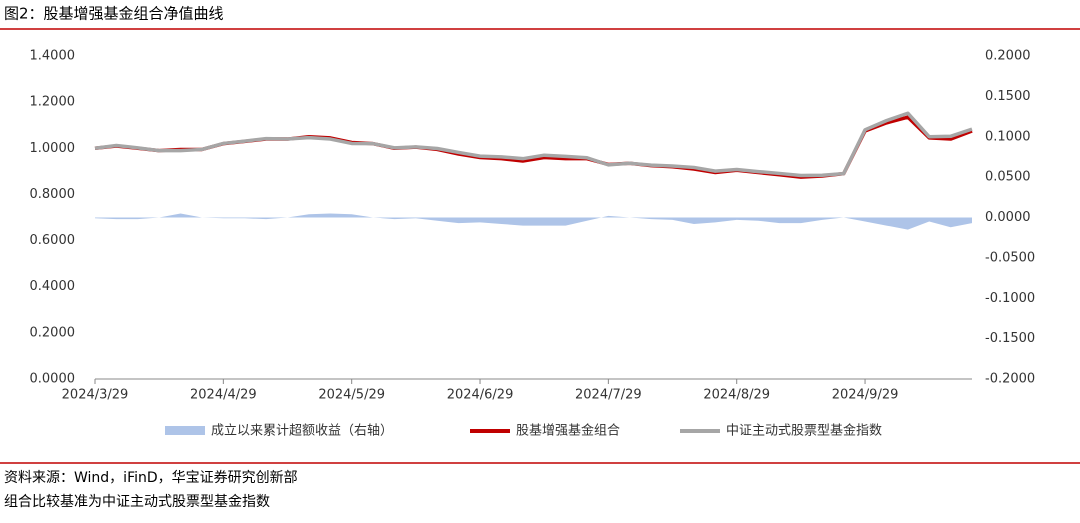 The height and width of the screenshot is (523, 1080). Describe the element at coordinates (151, 478) in the screenshot. I see `source: 资料来源：Wind，iFinD，华宝证券研究创新部` at that location.